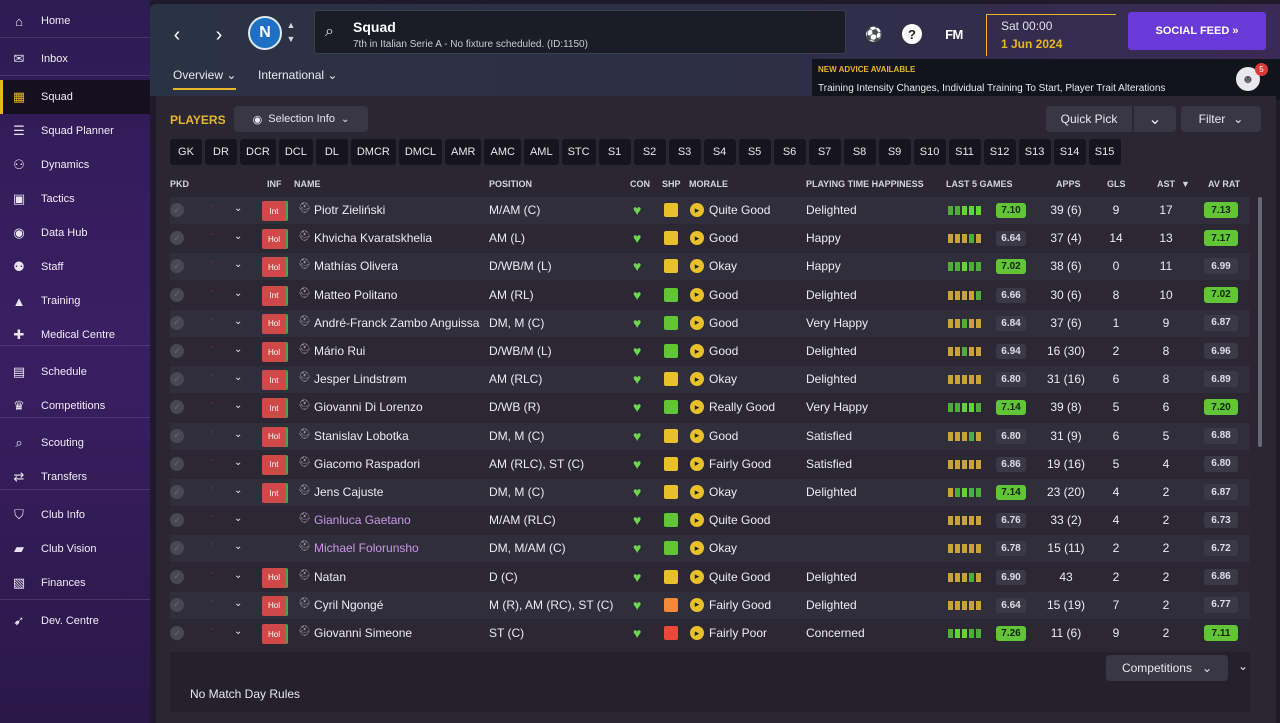  I want to click on filter-button: Filter ⌄, so click(1221, 119).